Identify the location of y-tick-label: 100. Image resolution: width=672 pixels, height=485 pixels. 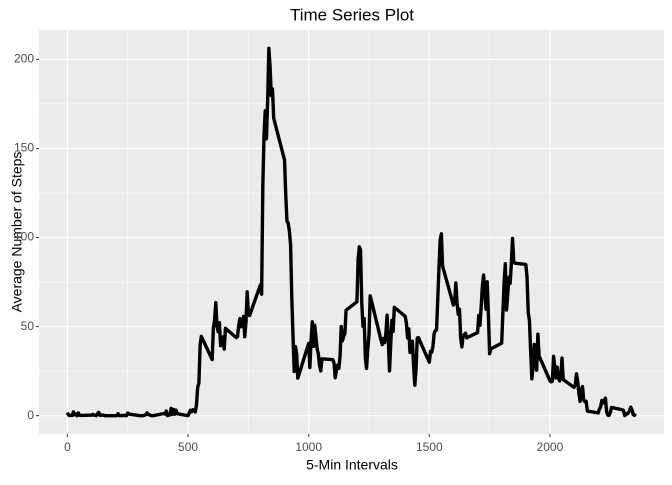
(24, 237).